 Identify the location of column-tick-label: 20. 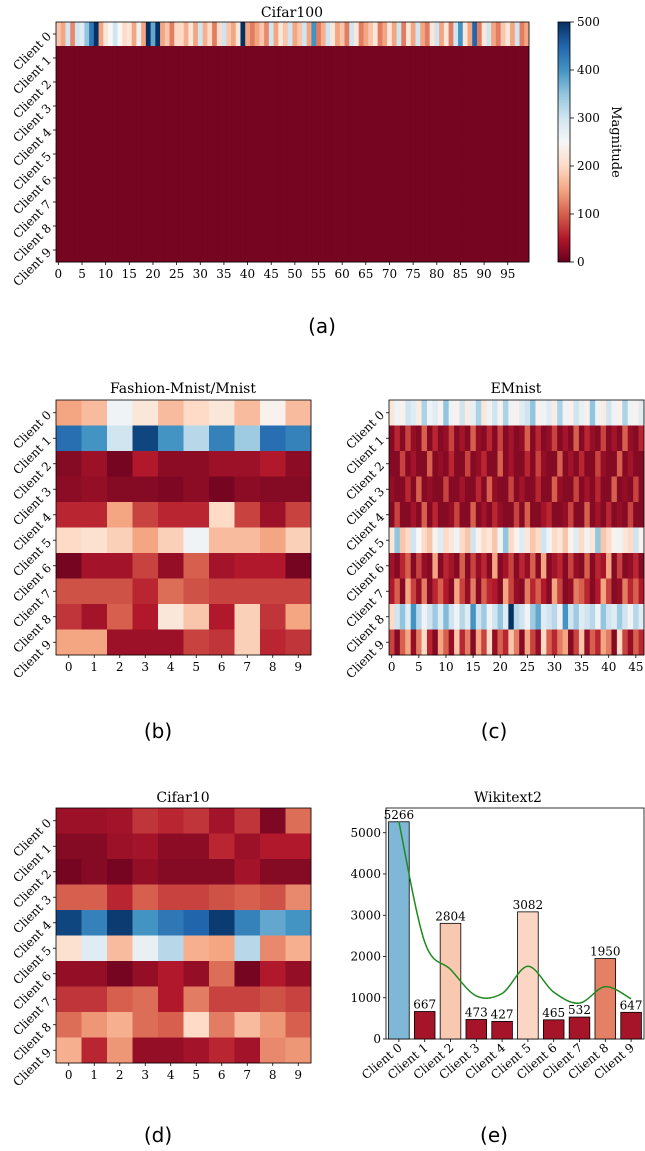
(500, 667).